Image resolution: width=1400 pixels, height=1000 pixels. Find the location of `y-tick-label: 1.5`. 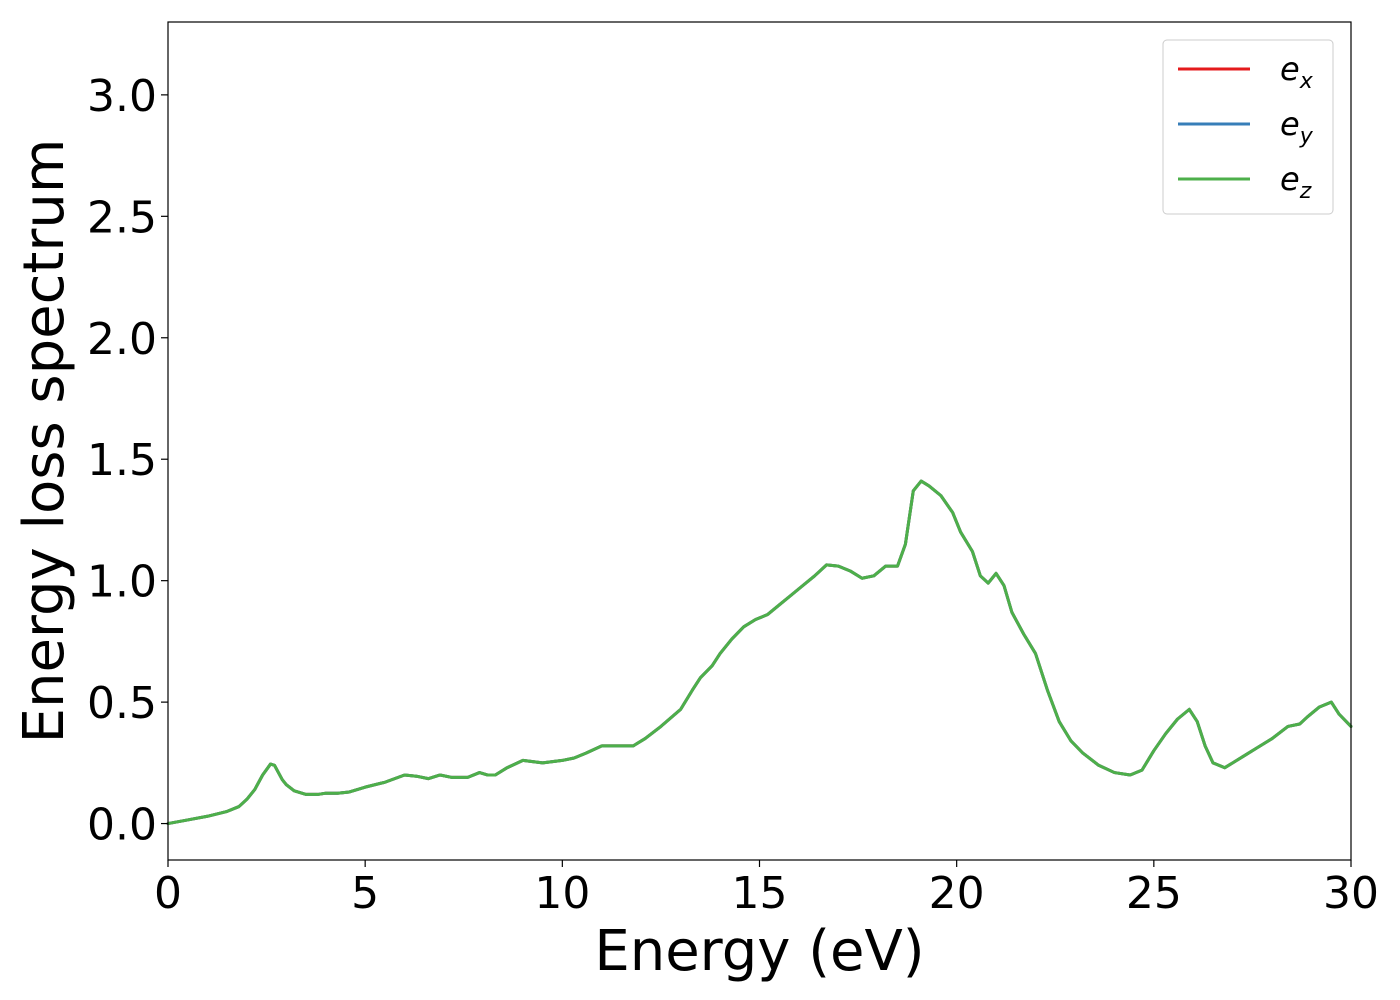

y-tick-label: 1.5 is located at coordinates (122, 460).